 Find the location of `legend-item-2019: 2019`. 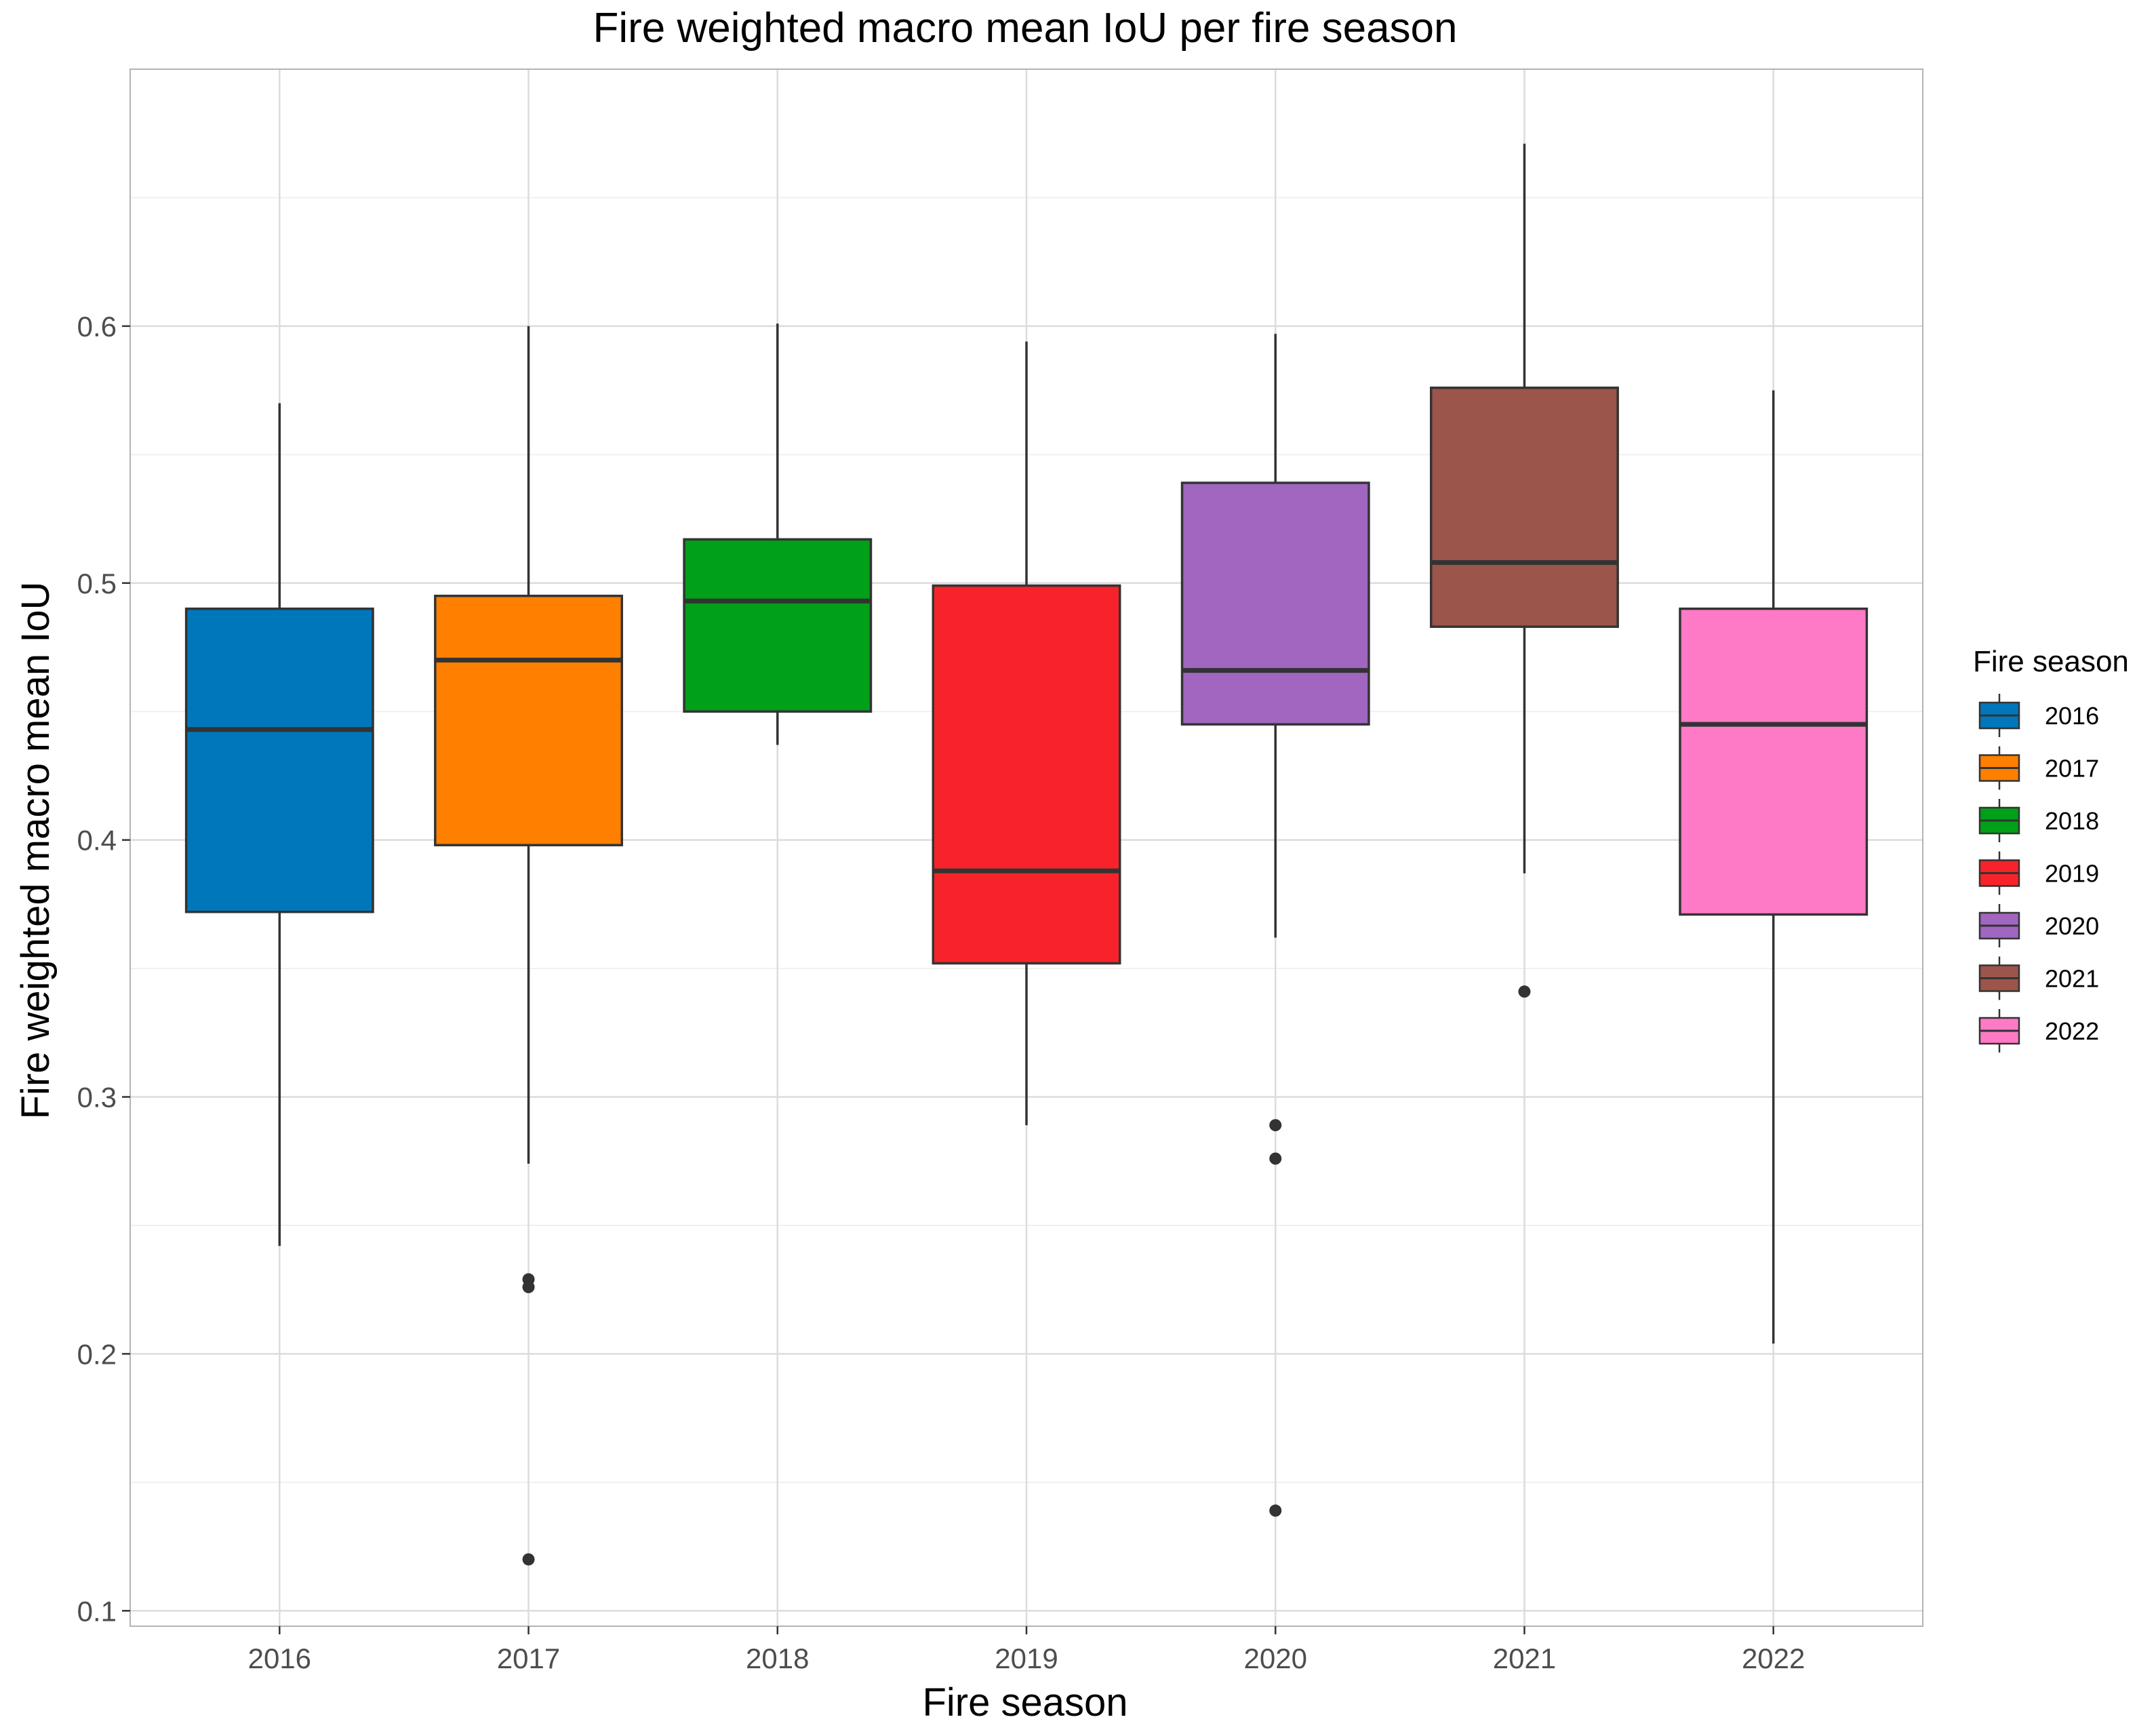

legend-item-2019: 2019 is located at coordinates (2038, 873).